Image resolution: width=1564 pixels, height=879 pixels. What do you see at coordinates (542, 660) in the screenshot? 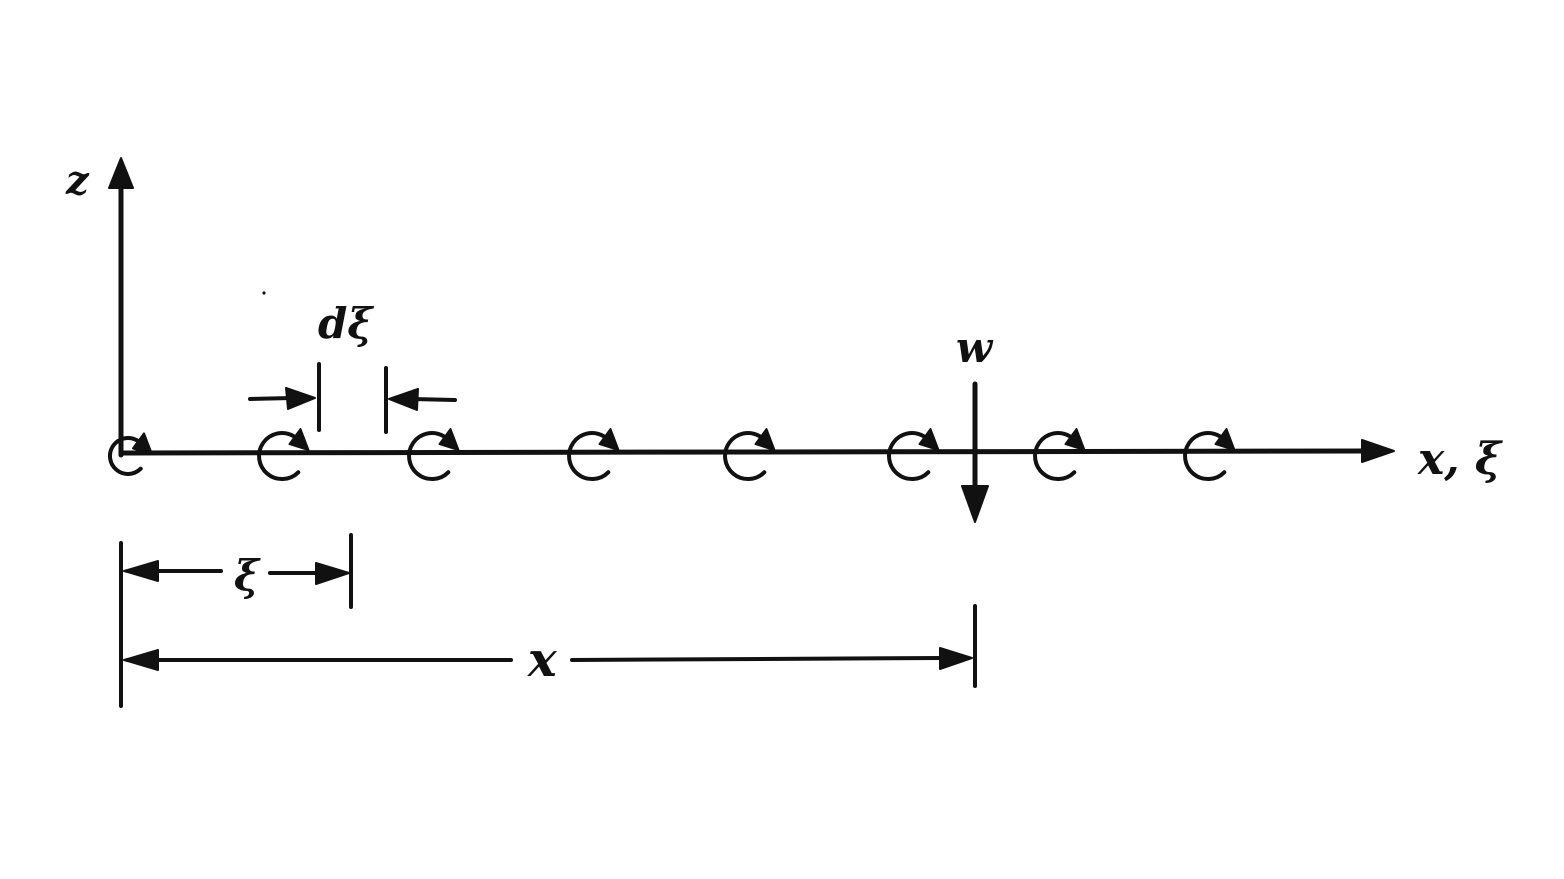
I see `x-dimension-label: x` at bounding box center [542, 660].